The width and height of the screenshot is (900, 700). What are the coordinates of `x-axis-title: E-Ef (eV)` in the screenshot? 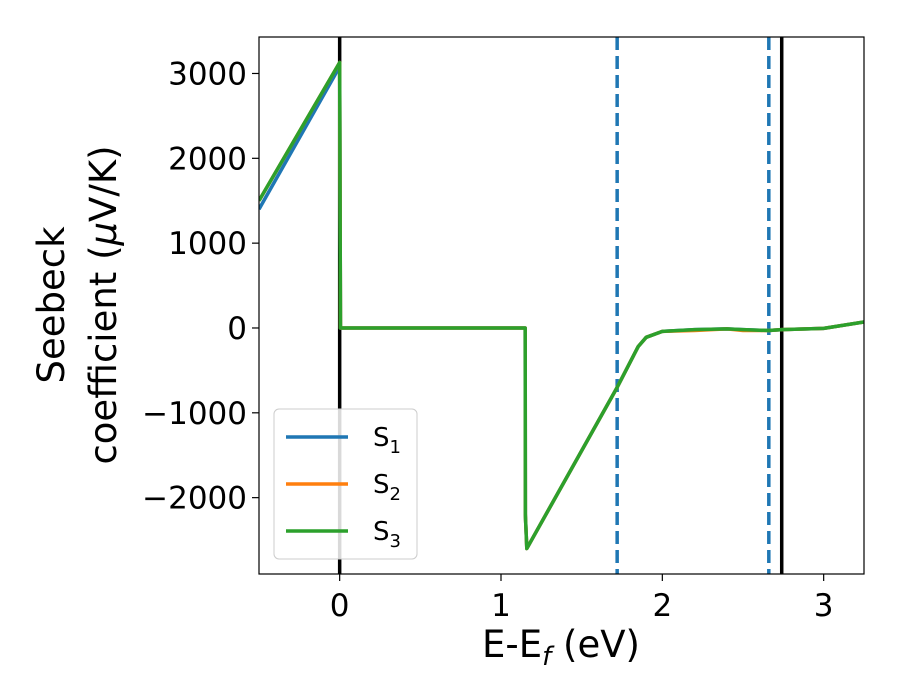 It's located at (561, 647).